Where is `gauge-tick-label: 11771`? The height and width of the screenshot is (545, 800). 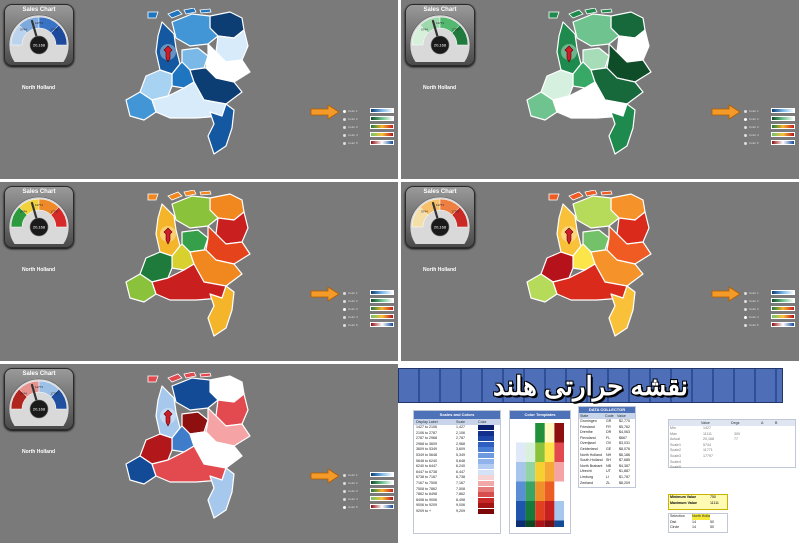 gauge-tick-label: 11771 is located at coordinates (39, 387).